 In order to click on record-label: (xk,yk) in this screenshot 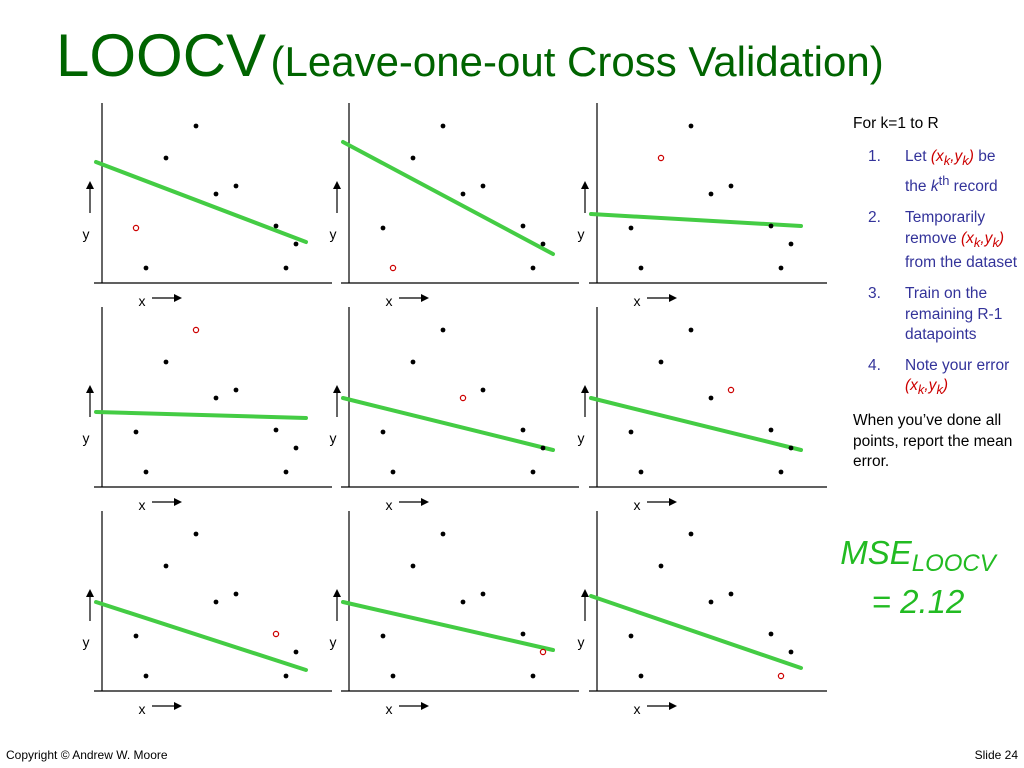, I will do `click(952, 157)`.